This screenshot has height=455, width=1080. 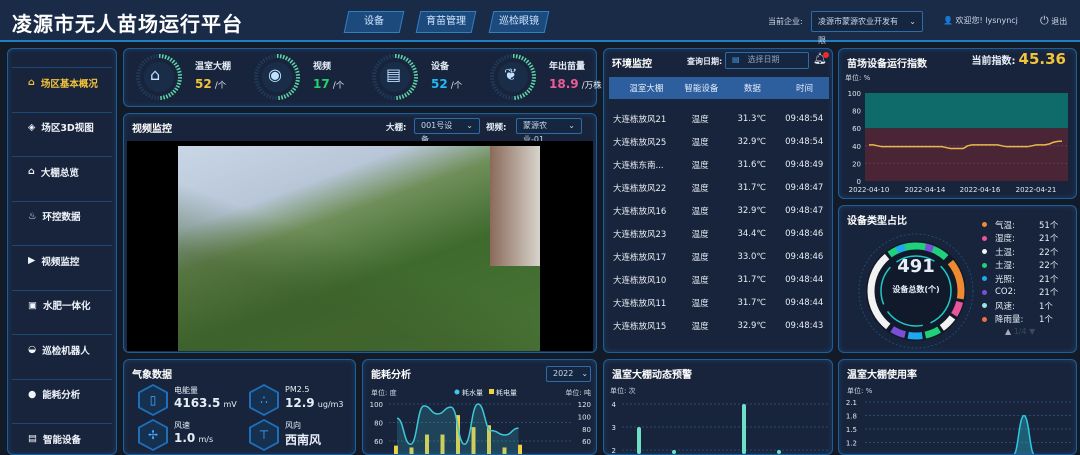 I want to click on warning-chart: 单位: 次 2 3 4, so click(x=719, y=420).